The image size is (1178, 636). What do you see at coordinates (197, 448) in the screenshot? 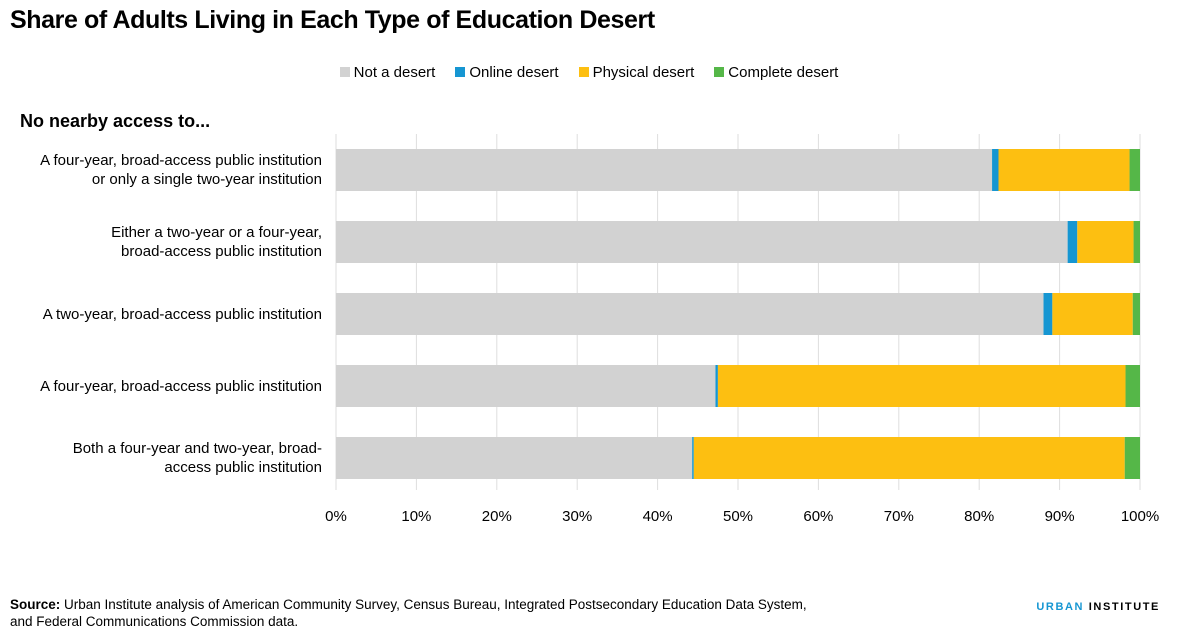
I see `category-label-line: Both a four-year and two-year, broad-` at bounding box center [197, 448].